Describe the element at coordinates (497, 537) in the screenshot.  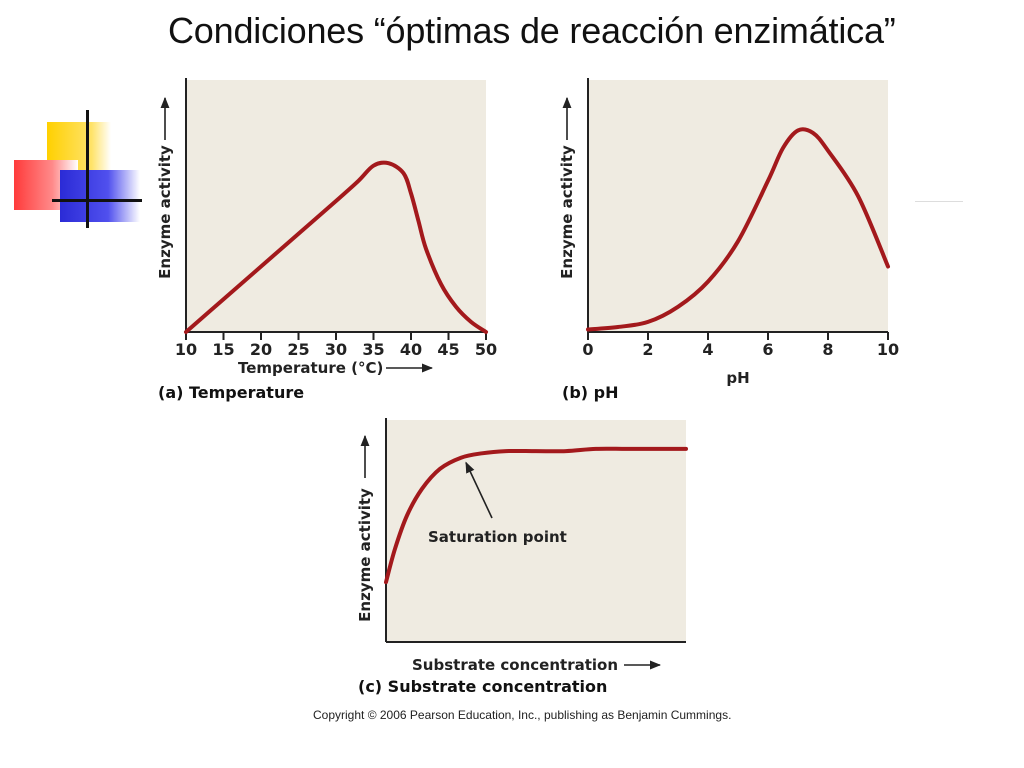
I see `annotation-saturation-point: Saturation point` at that location.